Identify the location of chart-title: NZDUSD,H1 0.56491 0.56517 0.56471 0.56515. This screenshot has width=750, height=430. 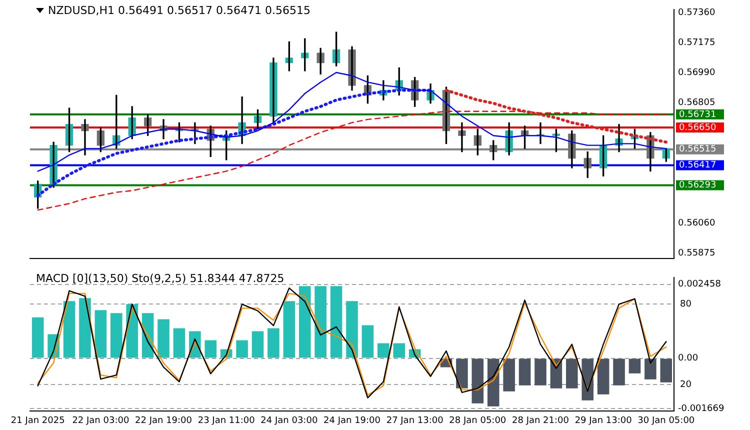
(179, 10).